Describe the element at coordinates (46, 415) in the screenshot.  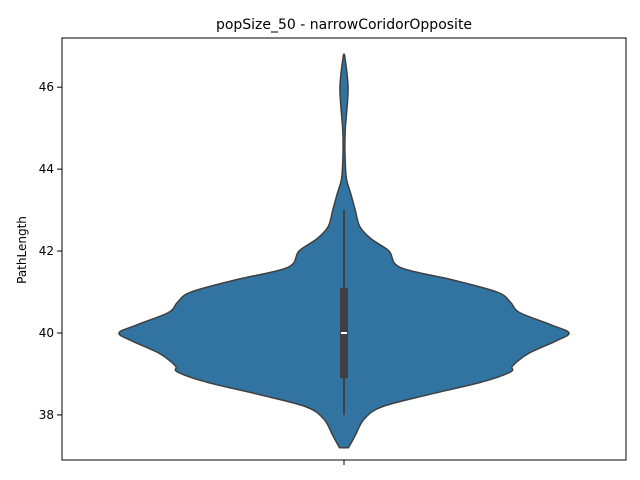
I see `y-tick-label: 38` at that location.